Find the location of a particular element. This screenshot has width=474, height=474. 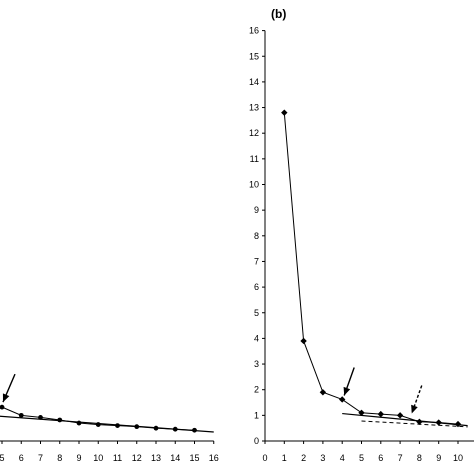

b-y-tick-label: 15 is located at coordinates (254, 56).